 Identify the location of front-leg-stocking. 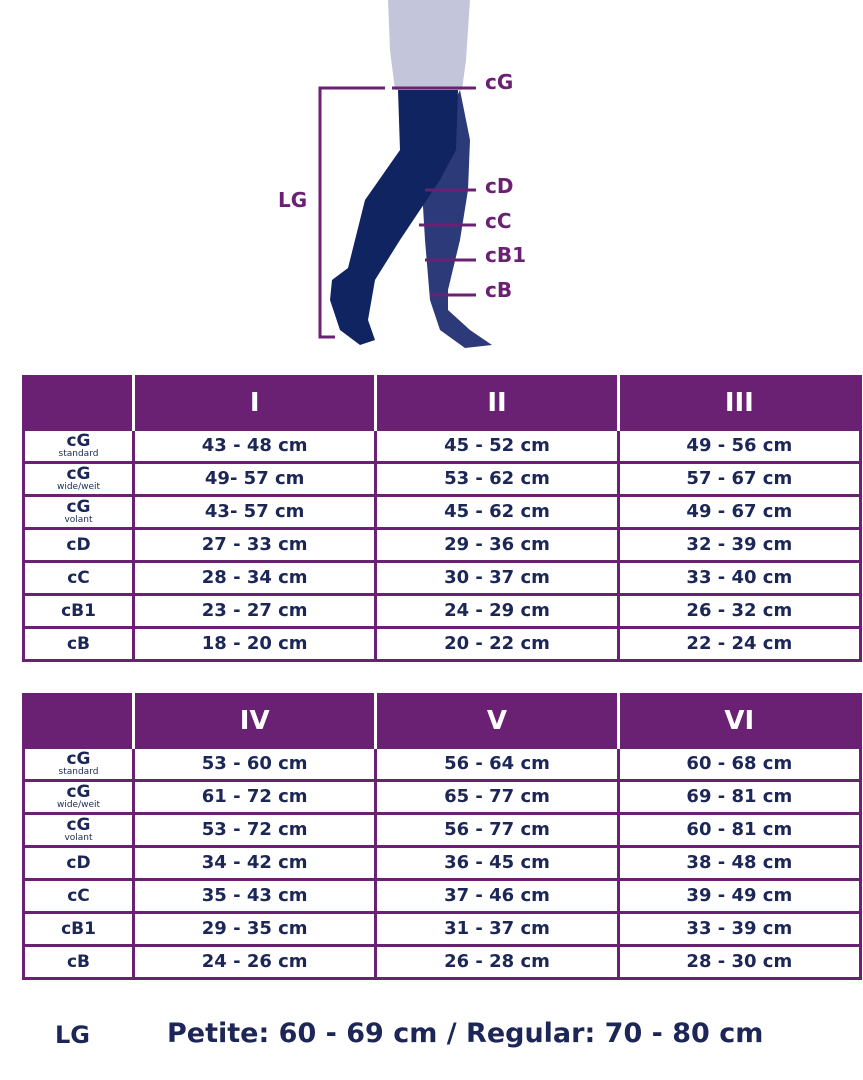
(394, 217).